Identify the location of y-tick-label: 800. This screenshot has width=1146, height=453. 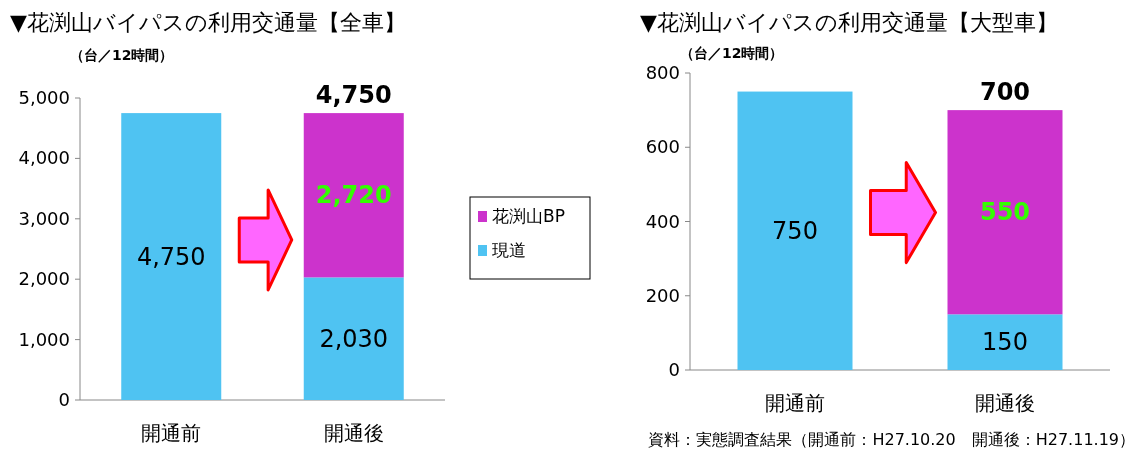
(662, 72).